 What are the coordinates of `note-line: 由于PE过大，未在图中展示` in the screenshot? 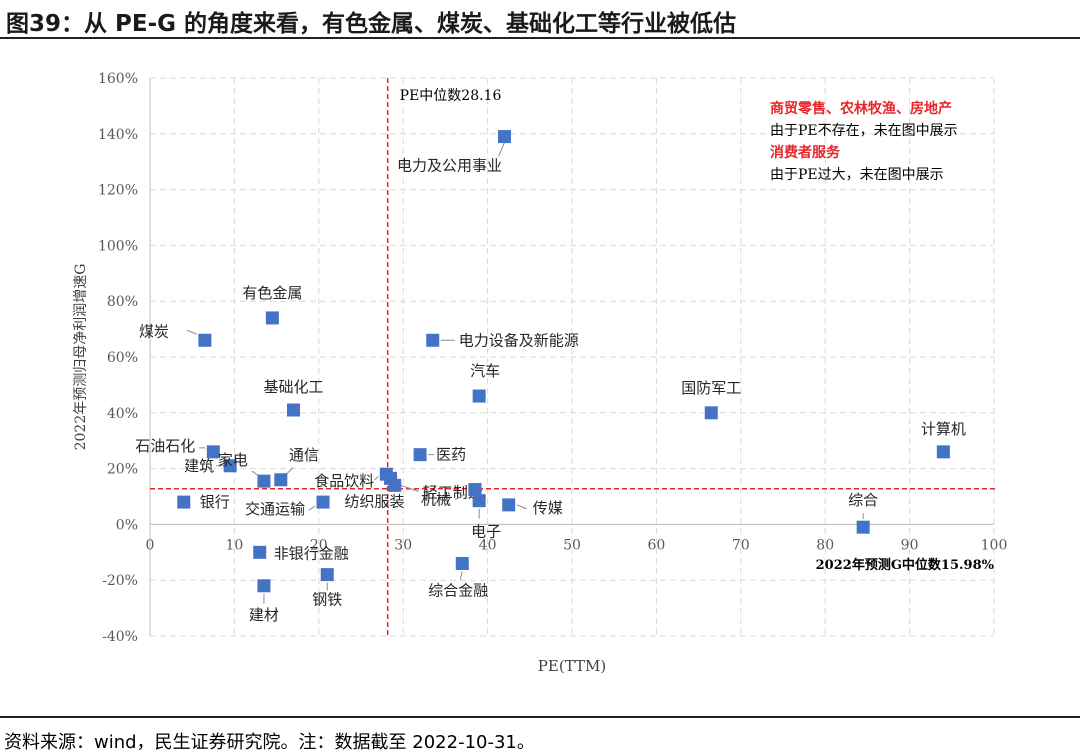 It's located at (857, 175).